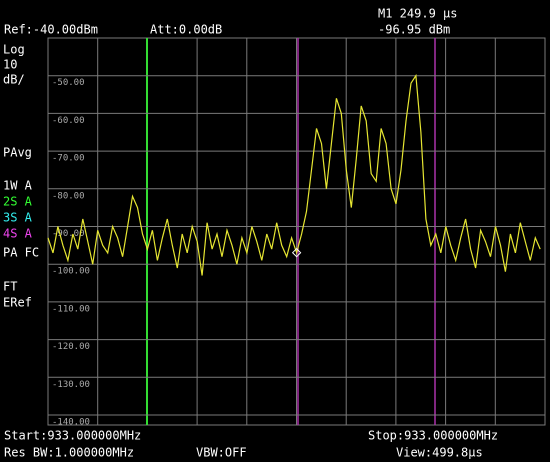 The width and height of the screenshot is (550, 462). Describe the element at coordinates (17, 153) in the screenshot. I see `side-label: PAvg` at that location.